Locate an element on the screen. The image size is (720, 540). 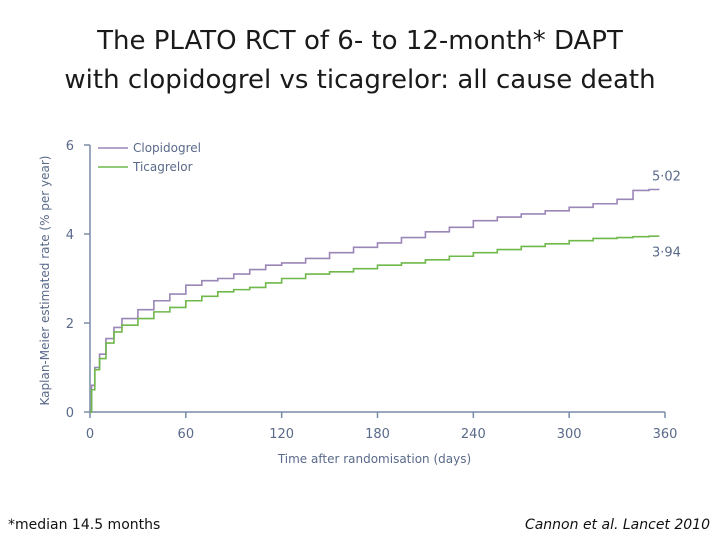
x-tick-label: 360 is located at coordinates (665, 434).